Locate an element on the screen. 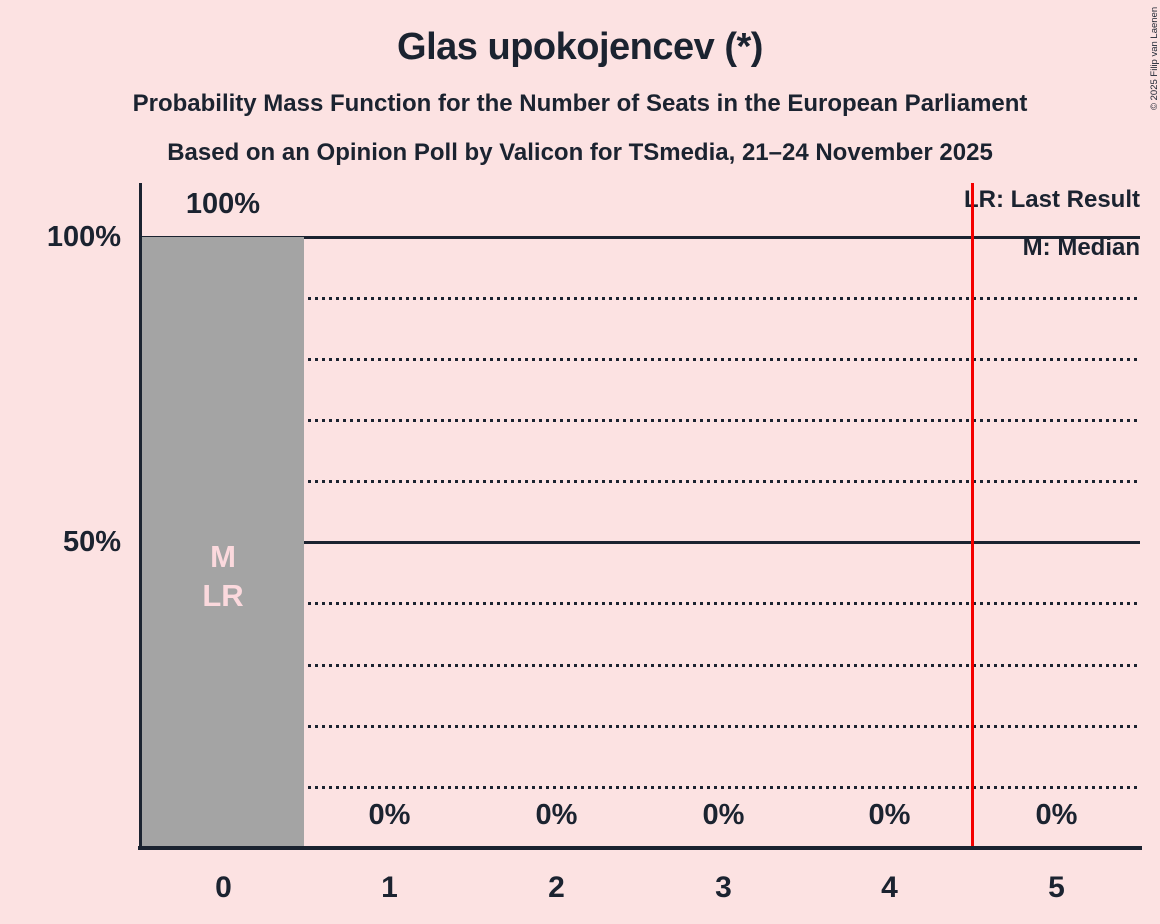 The width and height of the screenshot is (1160, 924). x-tick-3: 3 is located at coordinates (723, 887).